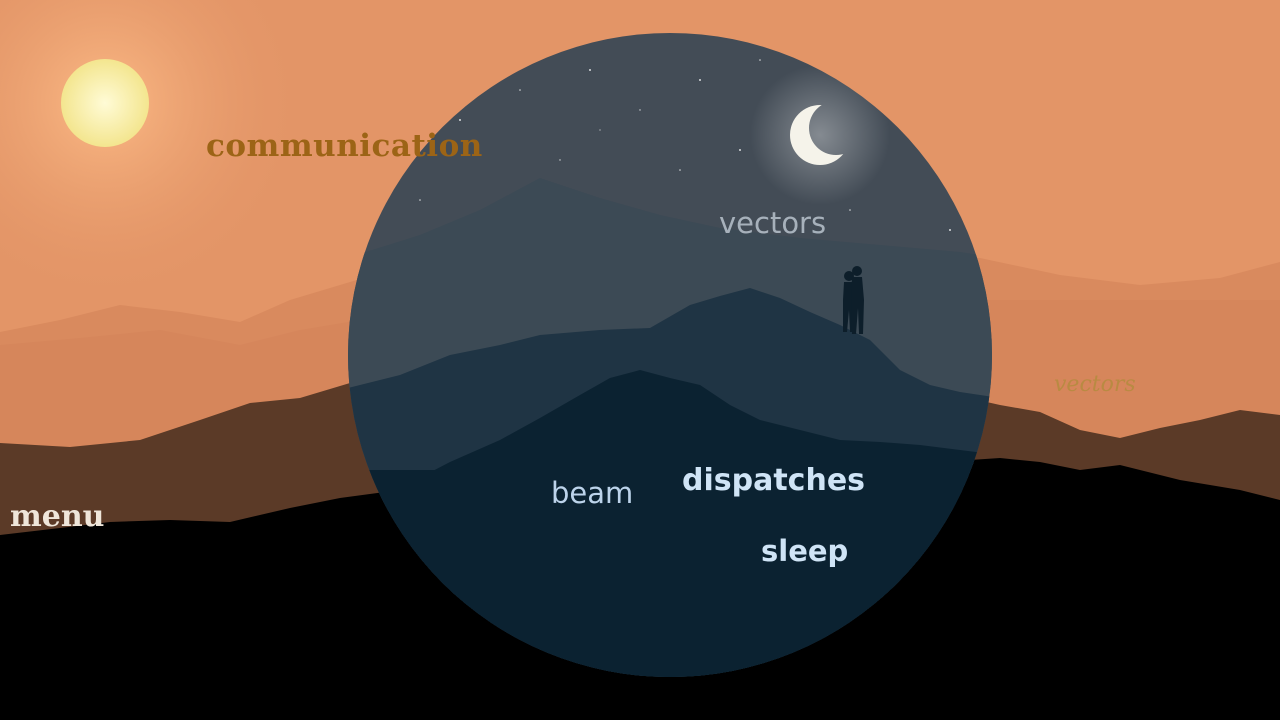 The width and height of the screenshot is (1280, 720). I want to click on word-menu: menu, so click(57, 516).